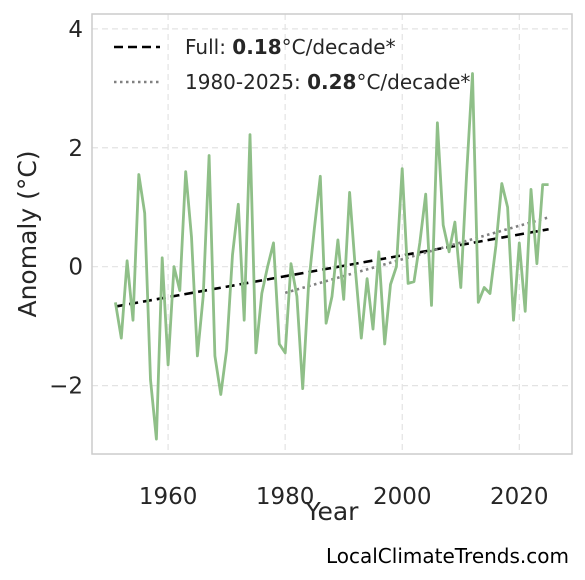 The image size is (585, 580). Describe the element at coordinates (208, 47) in the screenshot. I see `legend-prefix: Full:` at that location.